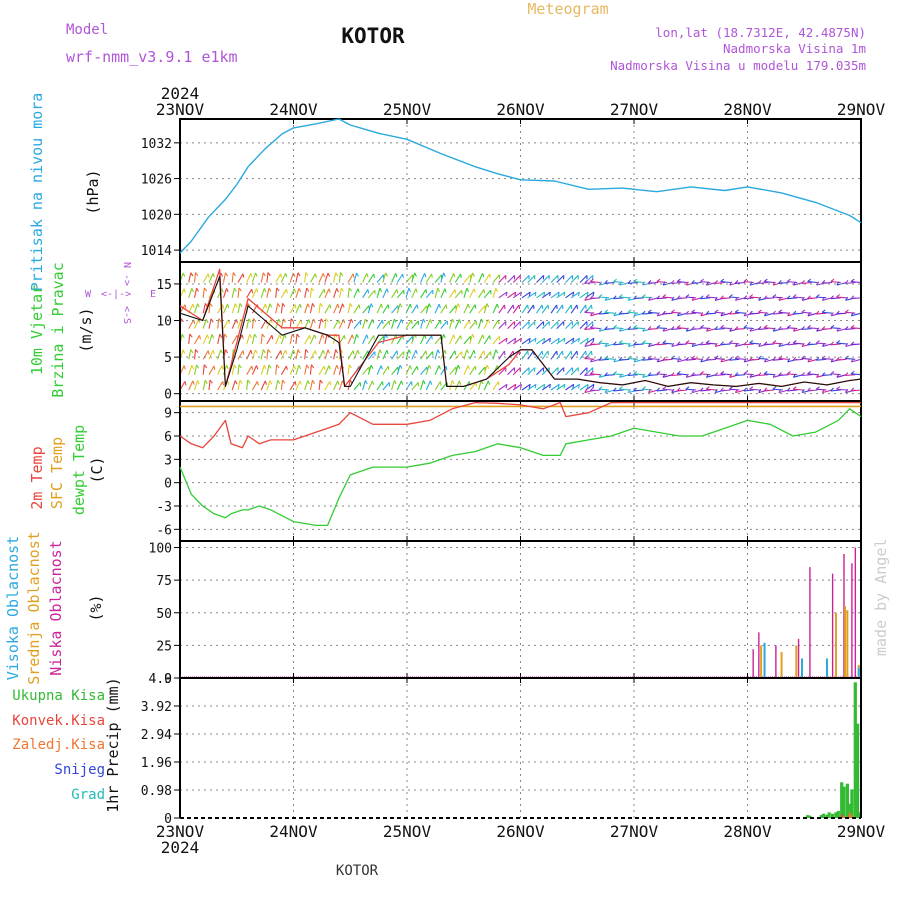 The height and width of the screenshot is (900, 900). Describe the element at coordinates (861, 109) in the screenshot. I see `x-tick-label-top: 29NOV` at that location.